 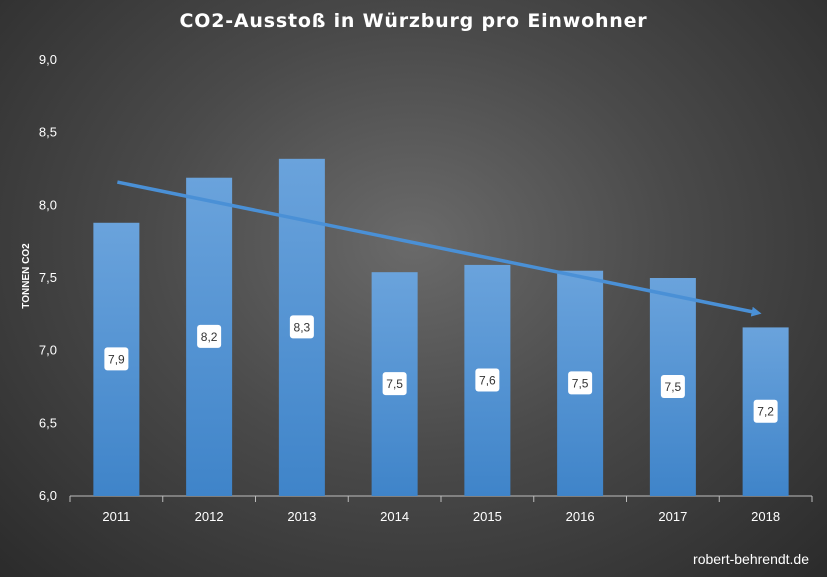 I want to click on y-tick-label: 6,0, so click(x=48, y=495).